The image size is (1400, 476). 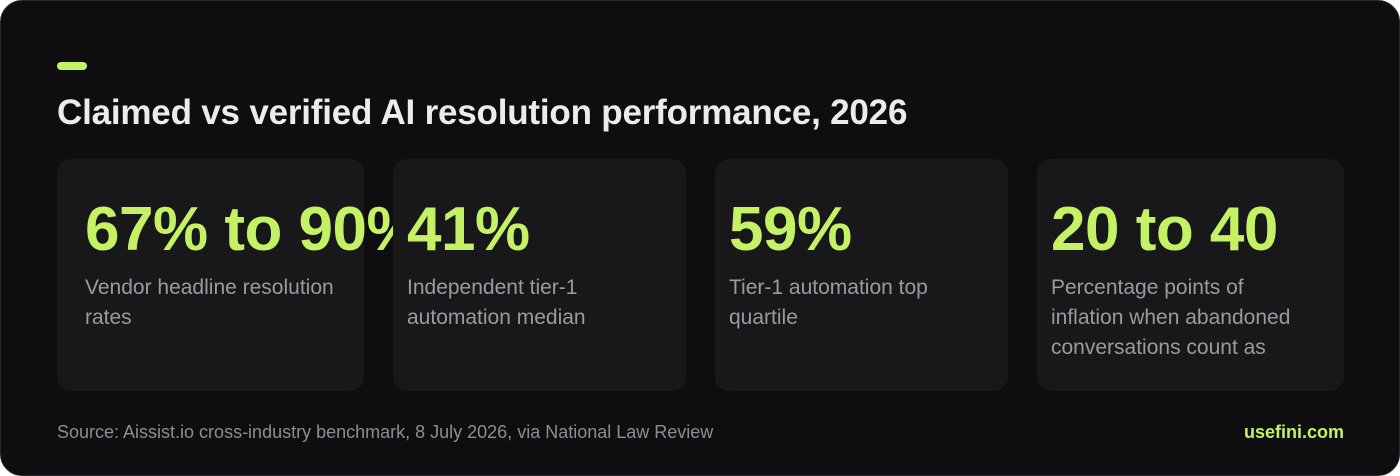 What do you see at coordinates (1293, 432) in the screenshot?
I see `brand-link: usefini.com` at bounding box center [1293, 432].